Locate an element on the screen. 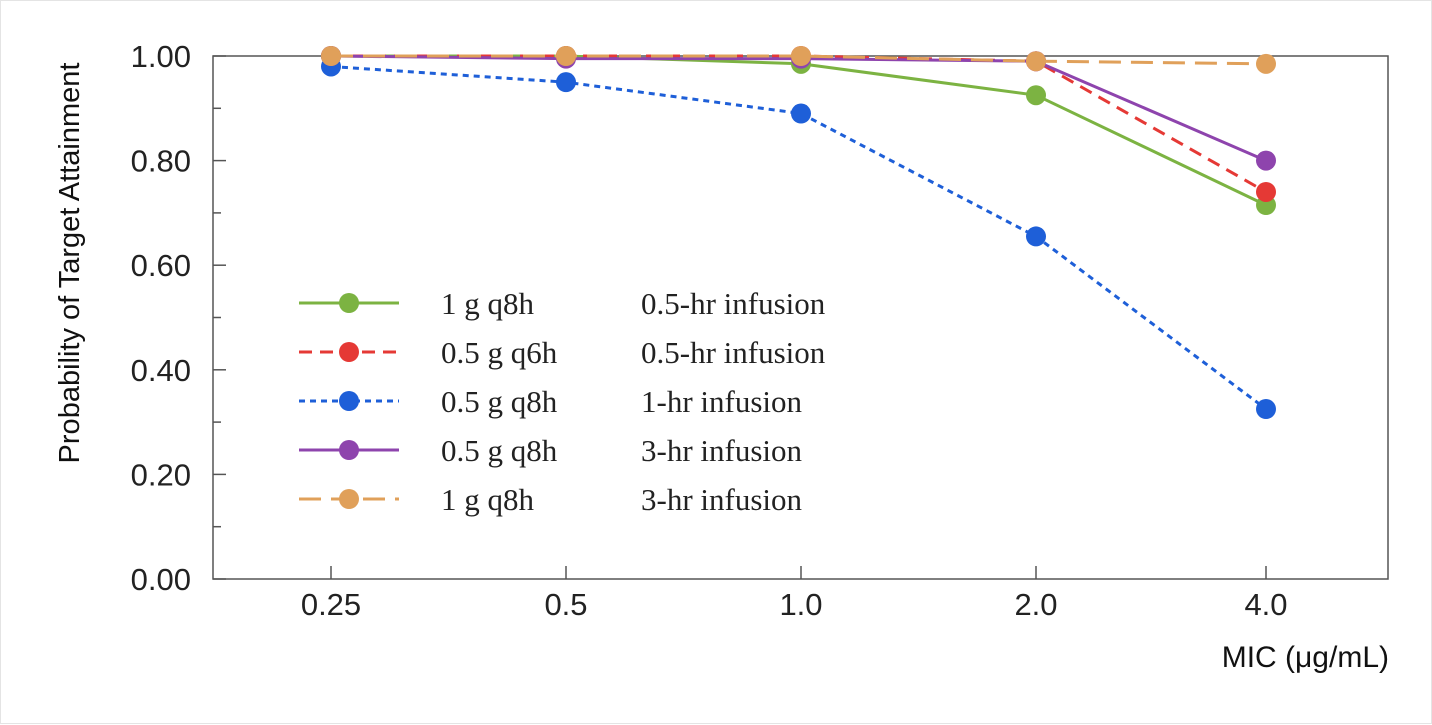 The image size is (1432, 725). legend-item: 1 g q8h 0.5-hr infusion is located at coordinates (562, 303).